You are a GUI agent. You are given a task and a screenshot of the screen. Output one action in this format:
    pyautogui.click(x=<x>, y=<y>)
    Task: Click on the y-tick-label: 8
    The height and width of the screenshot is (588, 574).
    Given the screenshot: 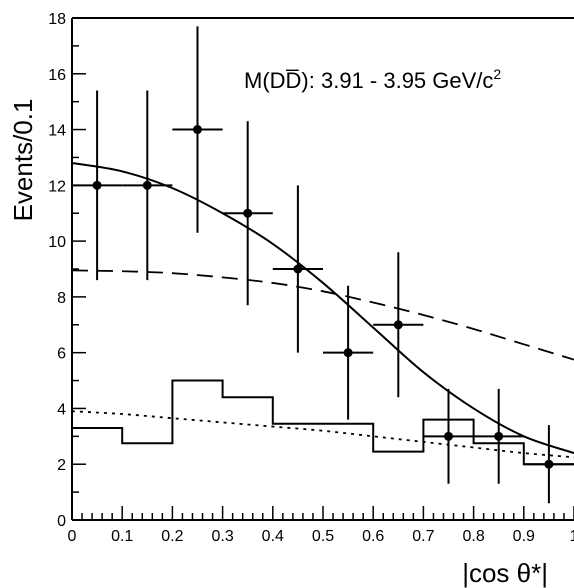 What is the action you would take?
    pyautogui.click(x=61, y=298)
    